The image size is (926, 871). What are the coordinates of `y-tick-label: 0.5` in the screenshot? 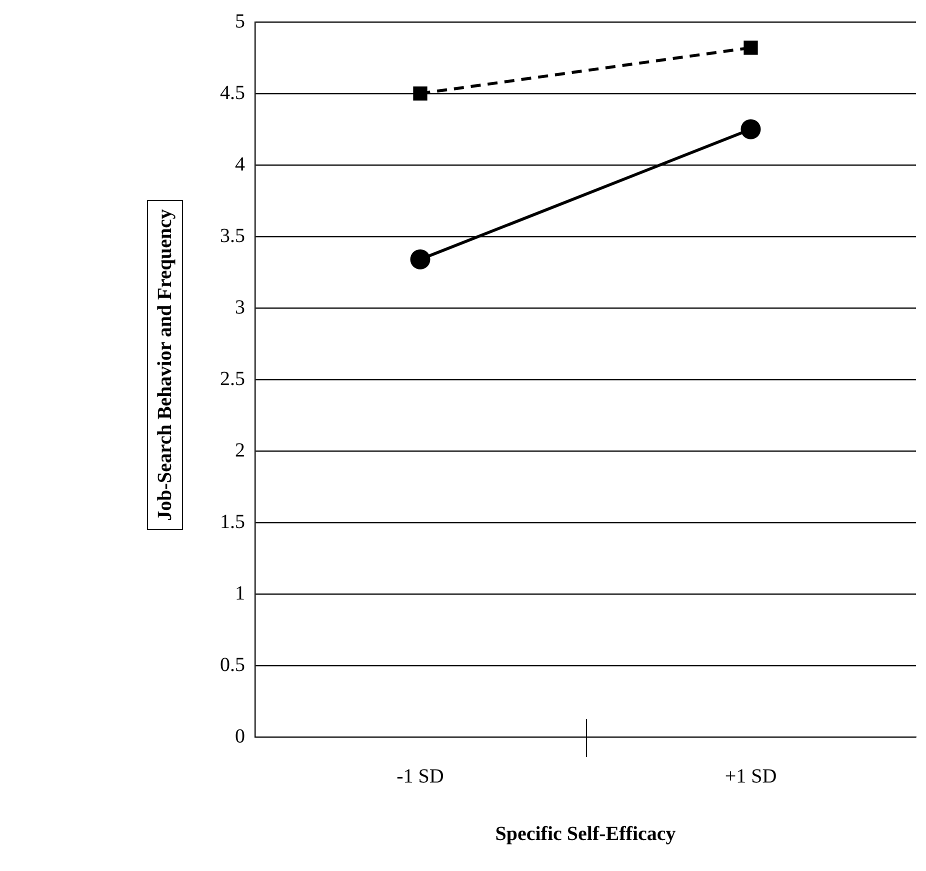 It's located at (232, 665).